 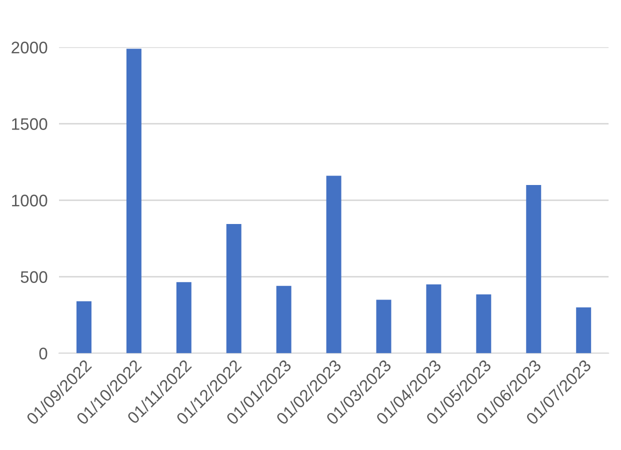 I want to click on y-tick-label: 0, so click(x=43, y=354).